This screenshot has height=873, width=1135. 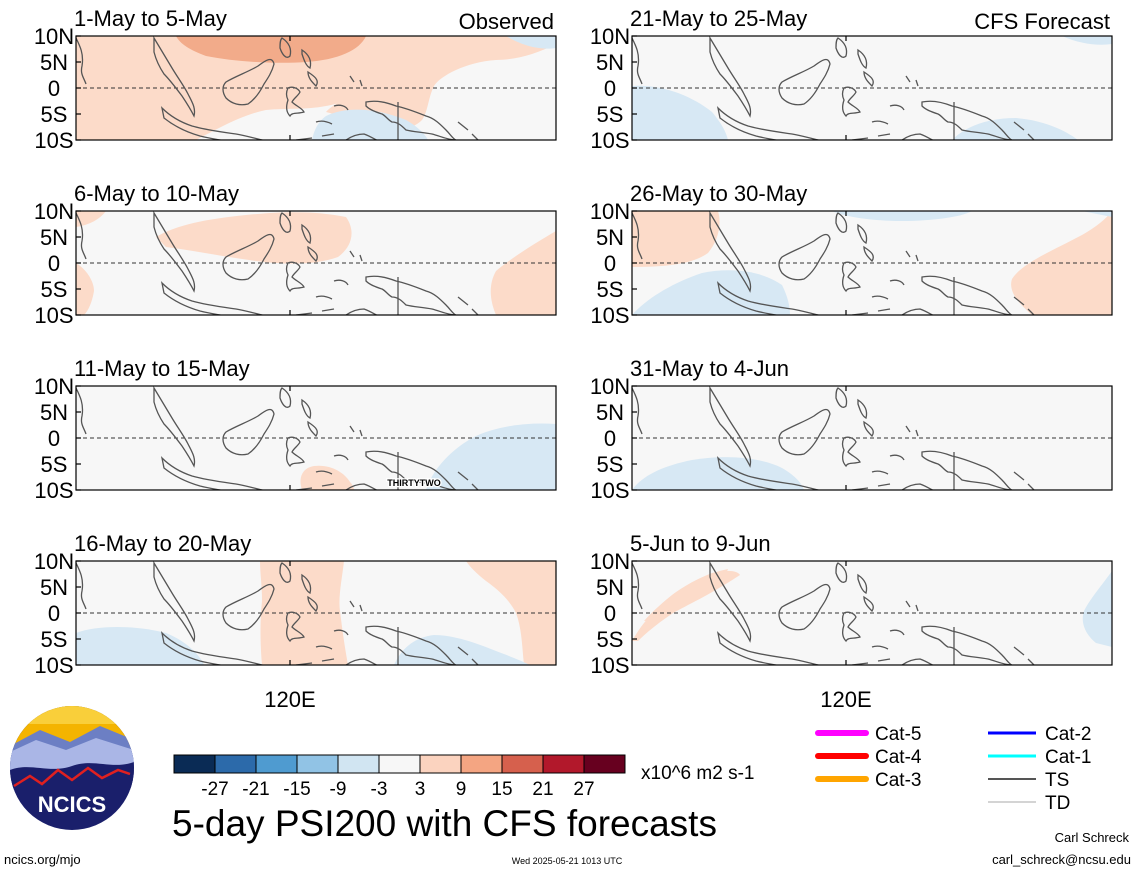 I want to click on legend-label: Cat-1, so click(x=1068, y=757).